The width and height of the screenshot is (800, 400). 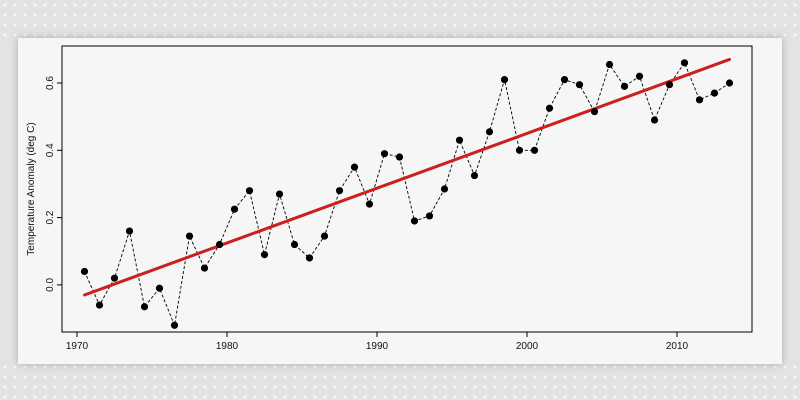 I want to click on y-tick-label: 0.6, so click(x=50, y=83).